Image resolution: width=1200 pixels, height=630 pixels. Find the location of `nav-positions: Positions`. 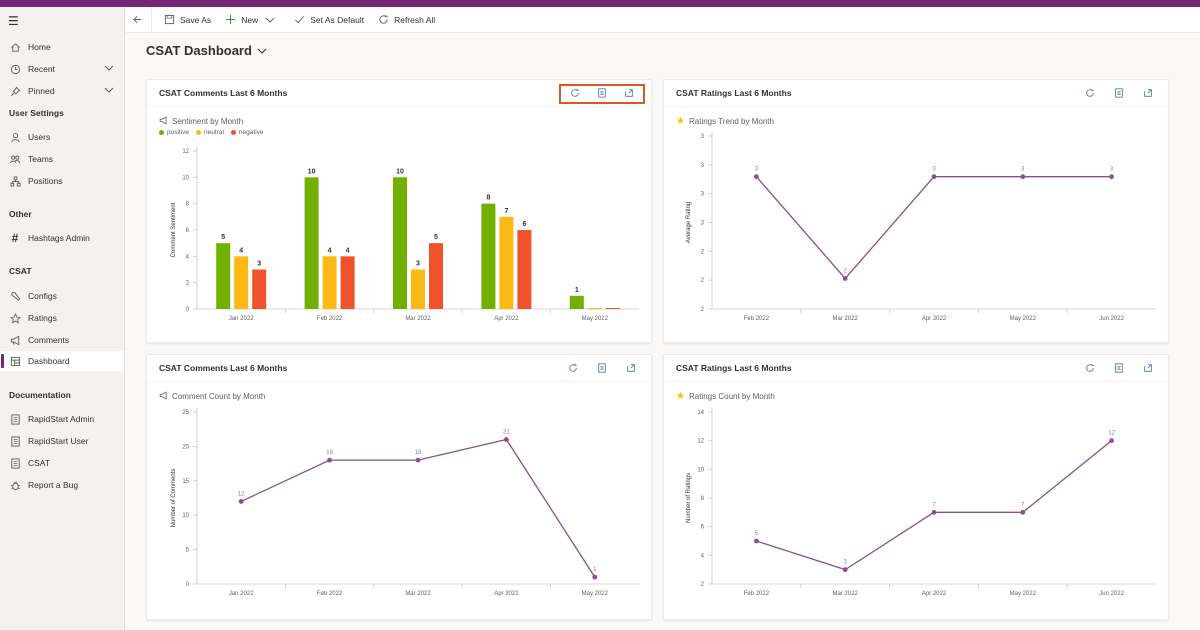

nav-positions: Positions is located at coordinates (62, 181).